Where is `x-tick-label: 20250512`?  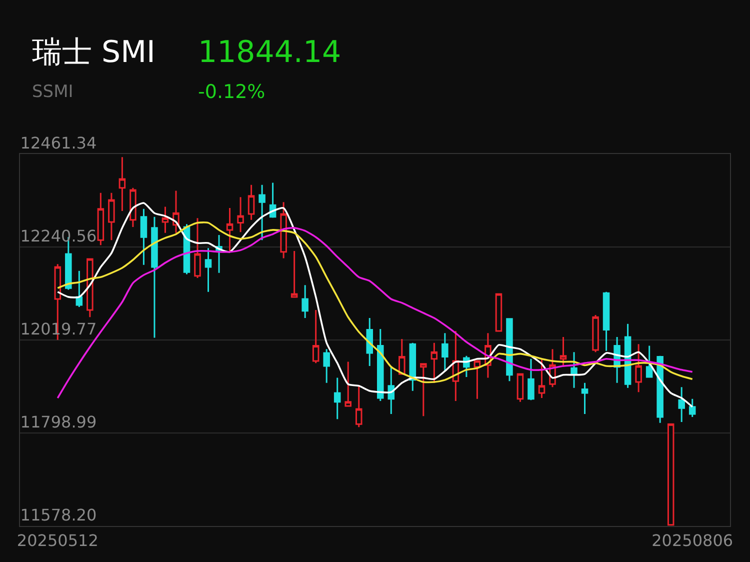 x-tick-label: 20250512 is located at coordinates (57, 540).